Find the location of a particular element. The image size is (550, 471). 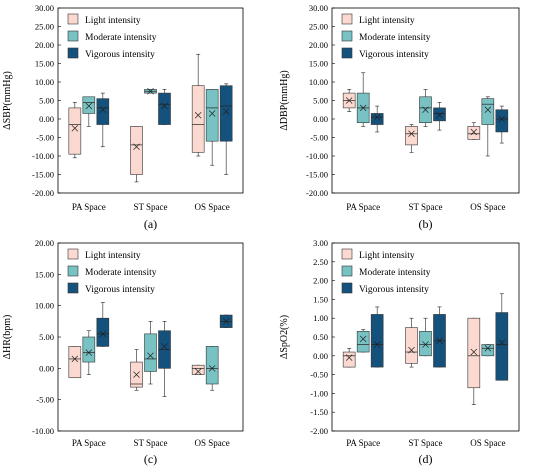

y-tick-label: 0.00 is located at coordinates (320, 356).